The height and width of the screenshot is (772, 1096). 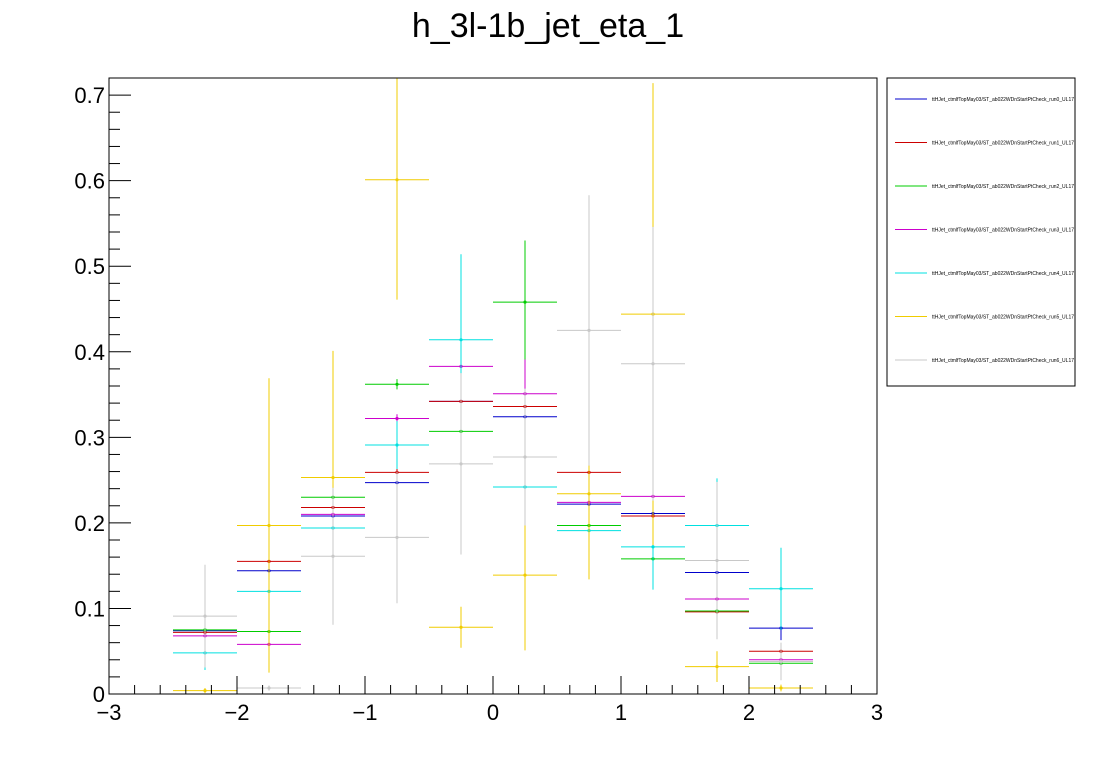 What do you see at coordinates (493, 712) in the screenshot?
I see `x-tick-label: 0` at bounding box center [493, 712].